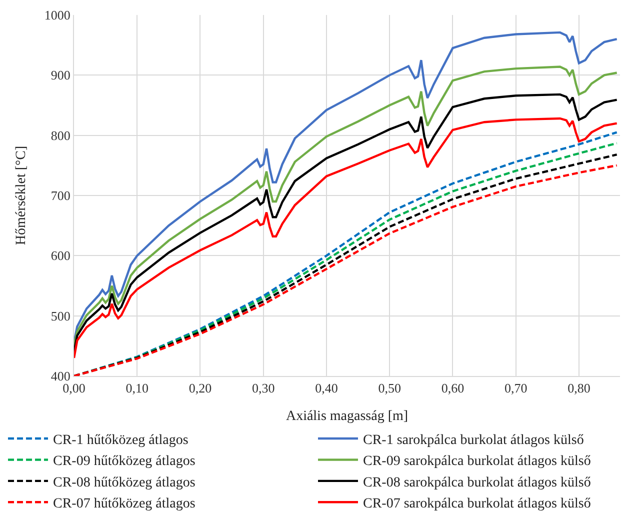 The image size is (628, 526). Describe the element at coordinates (473, 440) in the screenshot. I see `legend-label: CR-1 sarokpálca burkolat átlagos külső` at that location.